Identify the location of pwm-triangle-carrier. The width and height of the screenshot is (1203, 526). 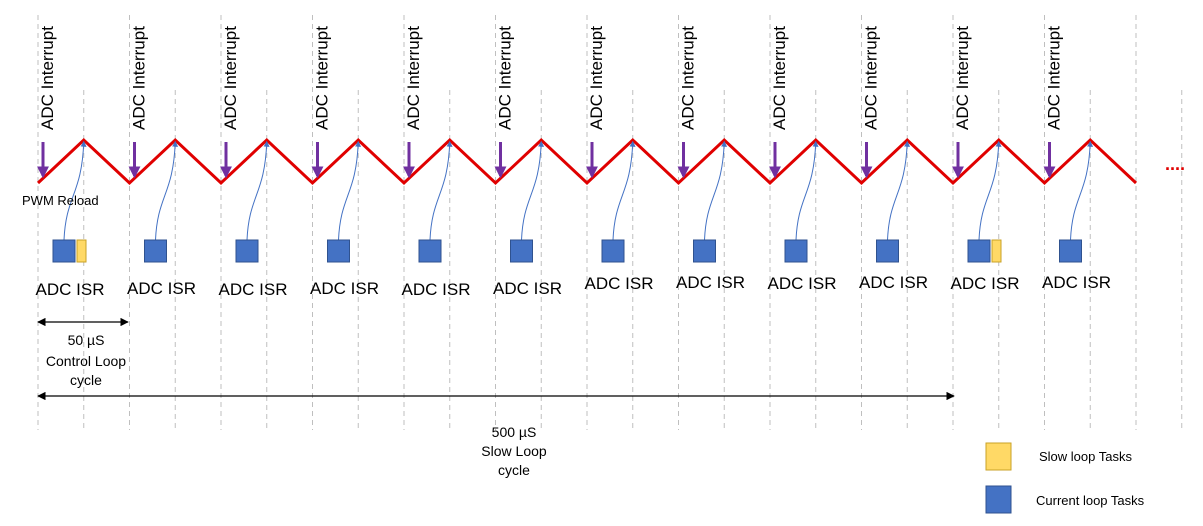
(587, 161).